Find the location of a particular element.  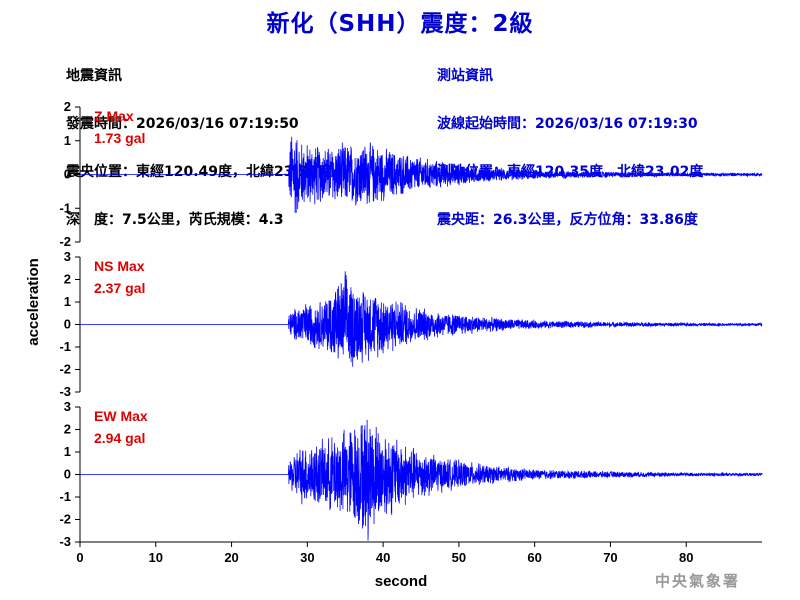

max-label-ew: EW Max is located at coordinates (121, 416).